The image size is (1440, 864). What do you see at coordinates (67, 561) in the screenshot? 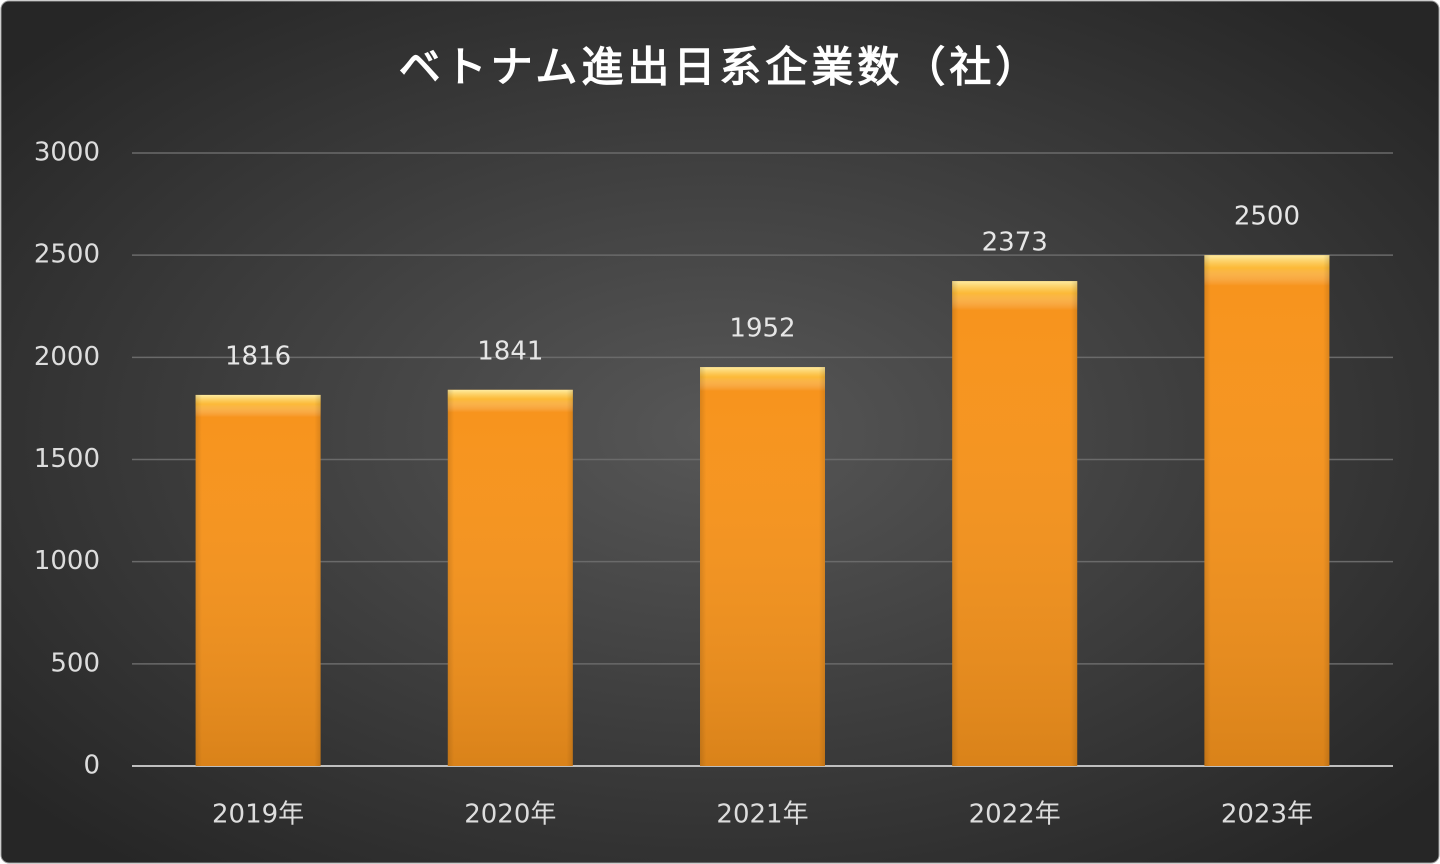
I see `y-tick-label: 1000` at bounding box center [67, 561].